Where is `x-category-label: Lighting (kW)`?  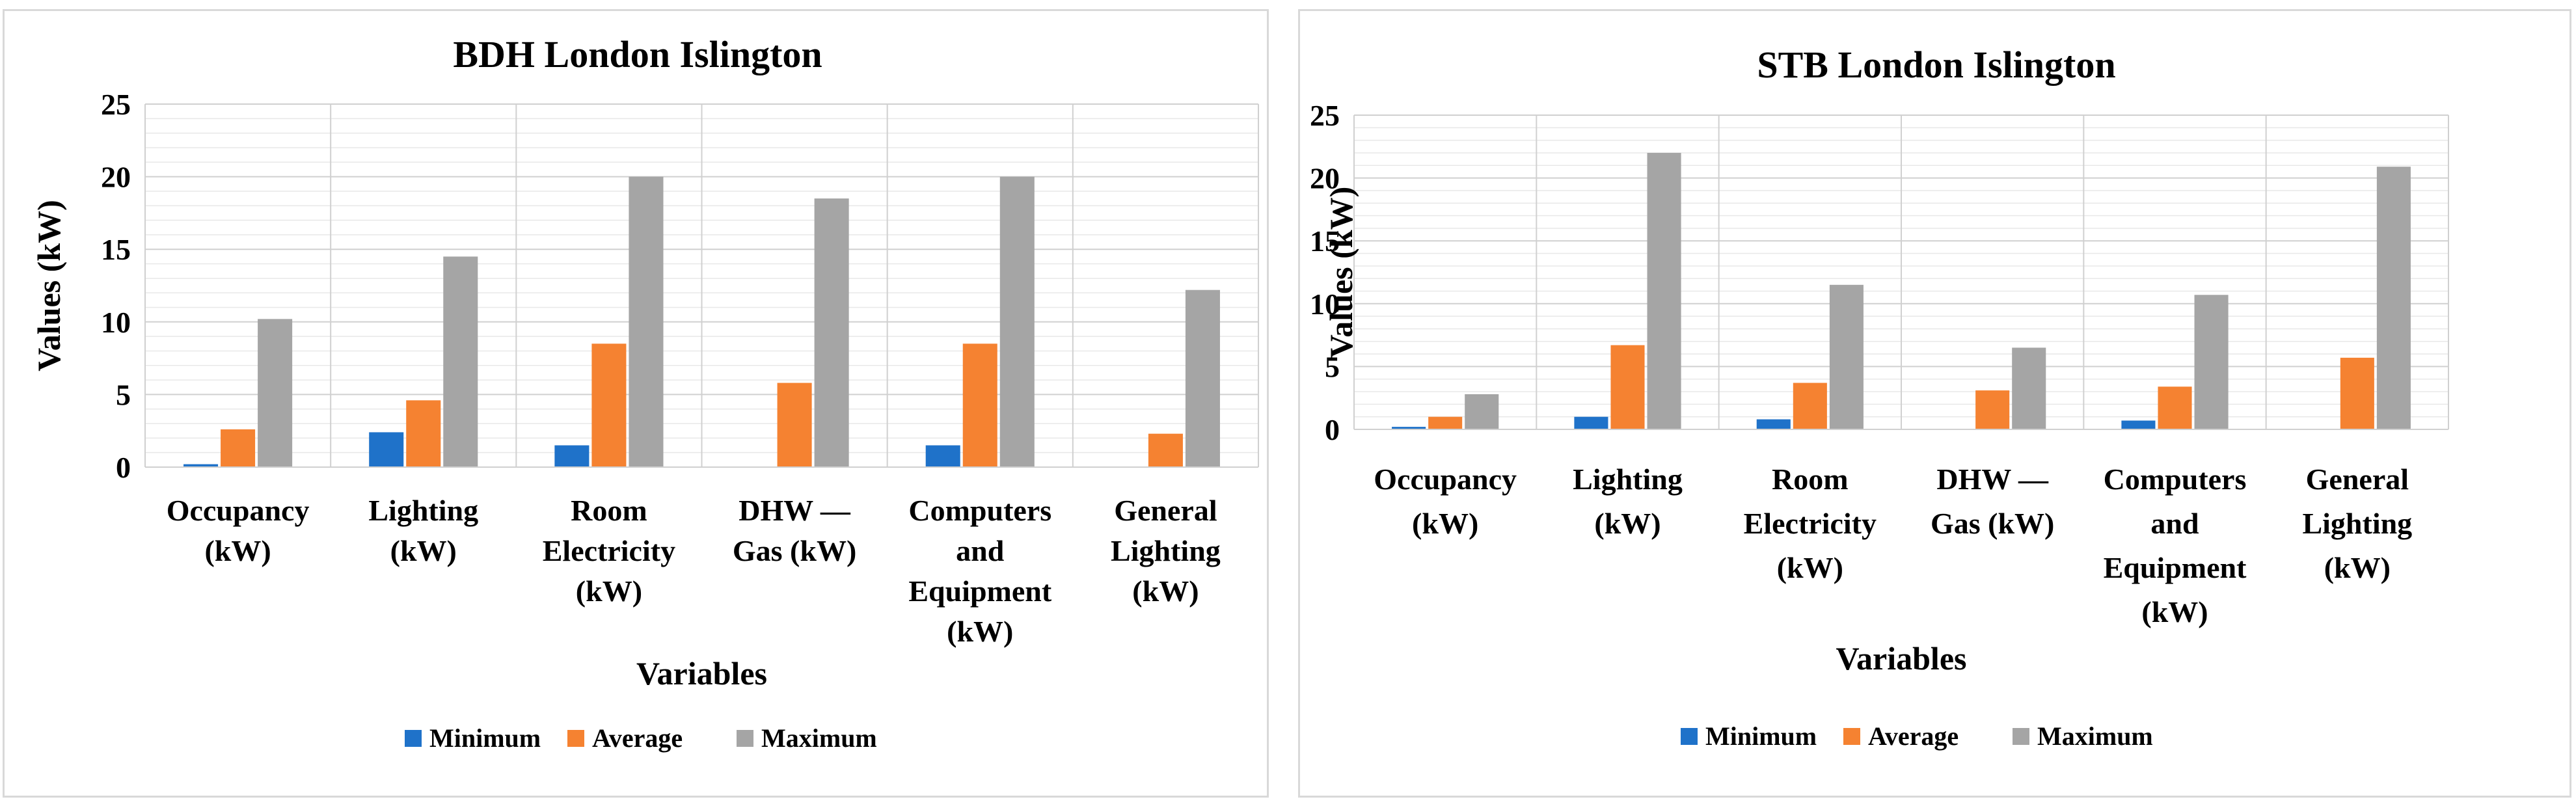
x-category-label: Lighting (kW) is located at coordinates (423, 530).